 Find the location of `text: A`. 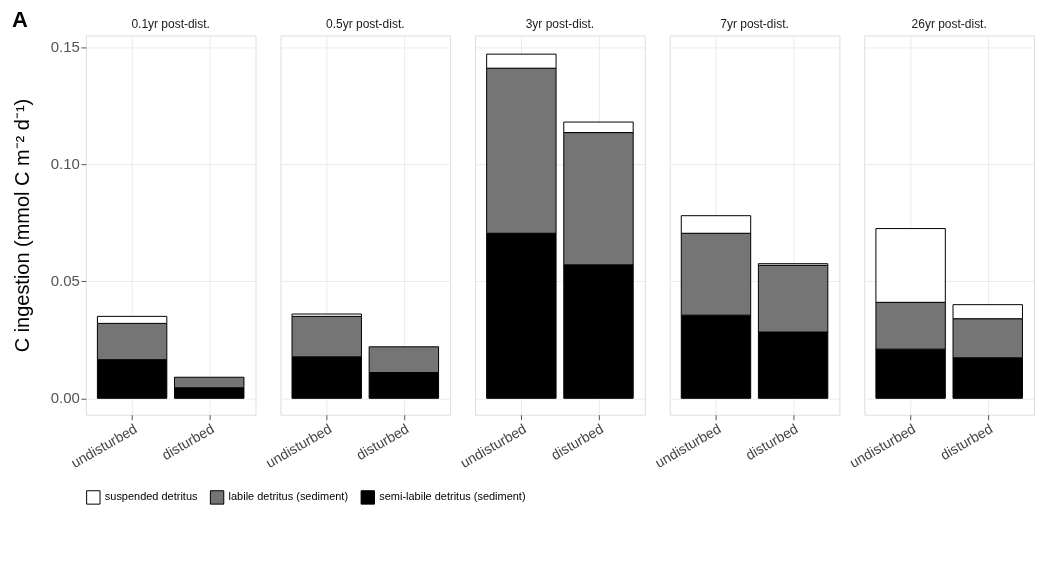

text: A is located at coordinates (19, 19).